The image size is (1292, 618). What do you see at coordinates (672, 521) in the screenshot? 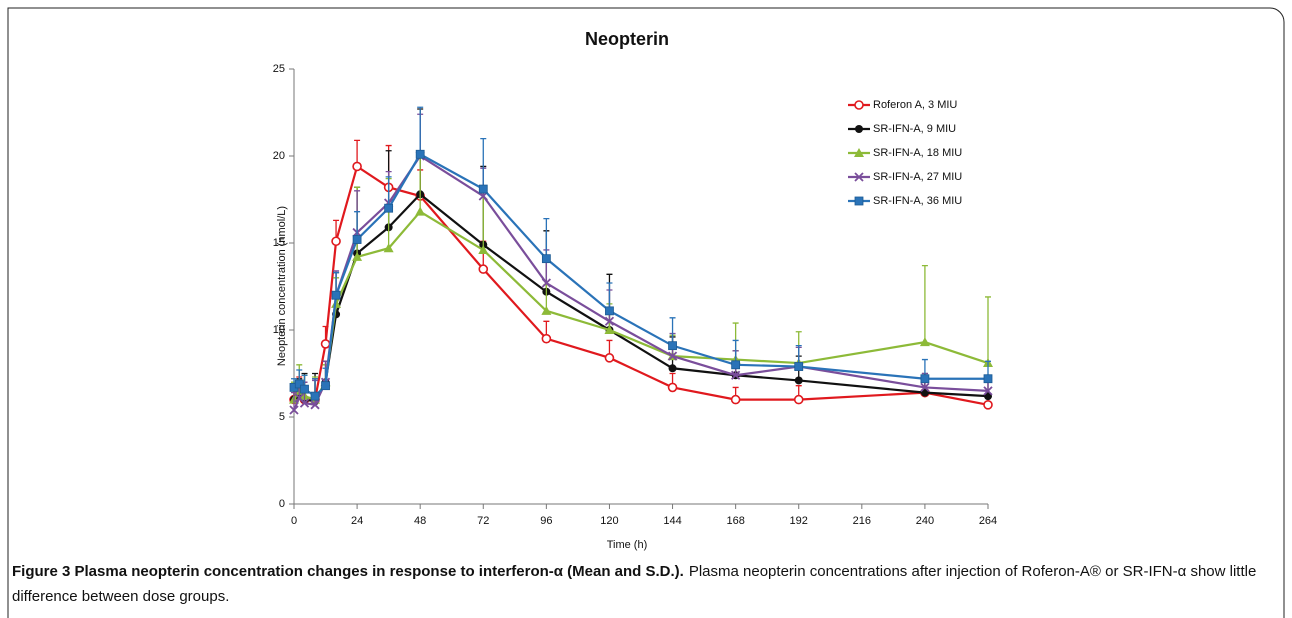
I see `x-tick-label: 144` at bounding box center [672, 521].